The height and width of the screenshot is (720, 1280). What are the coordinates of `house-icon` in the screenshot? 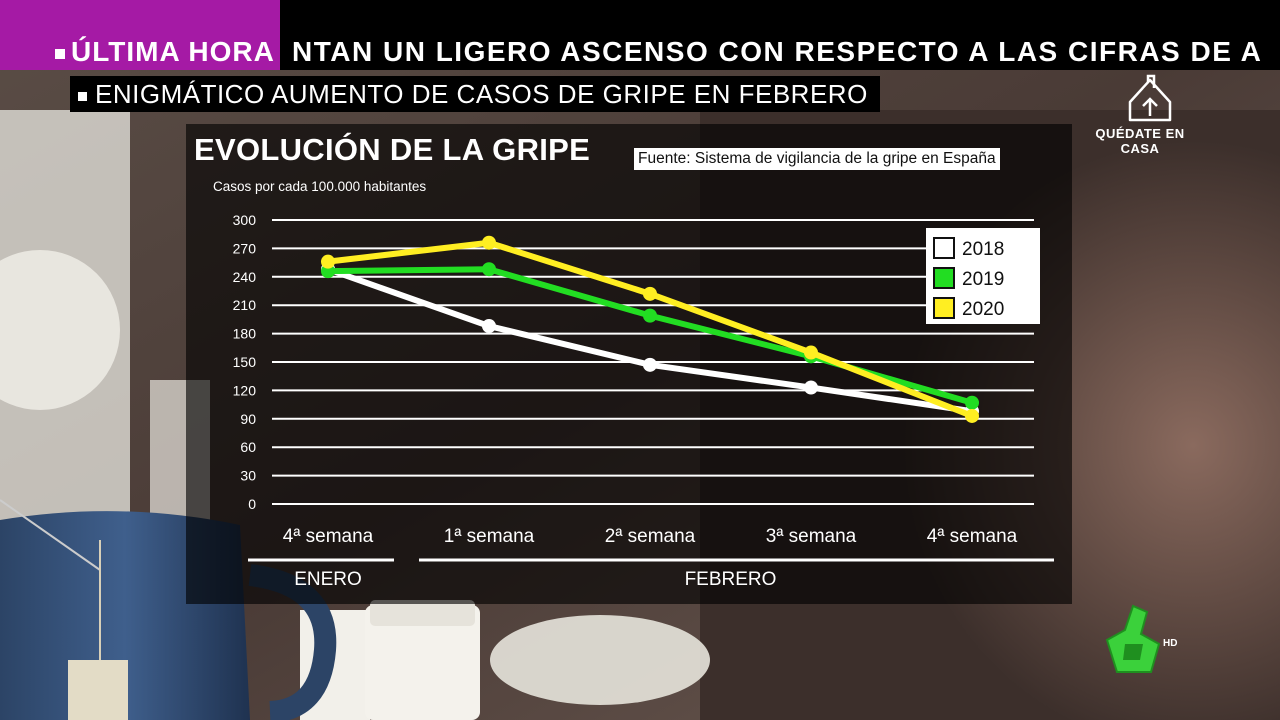 It's located at (1150, 98).